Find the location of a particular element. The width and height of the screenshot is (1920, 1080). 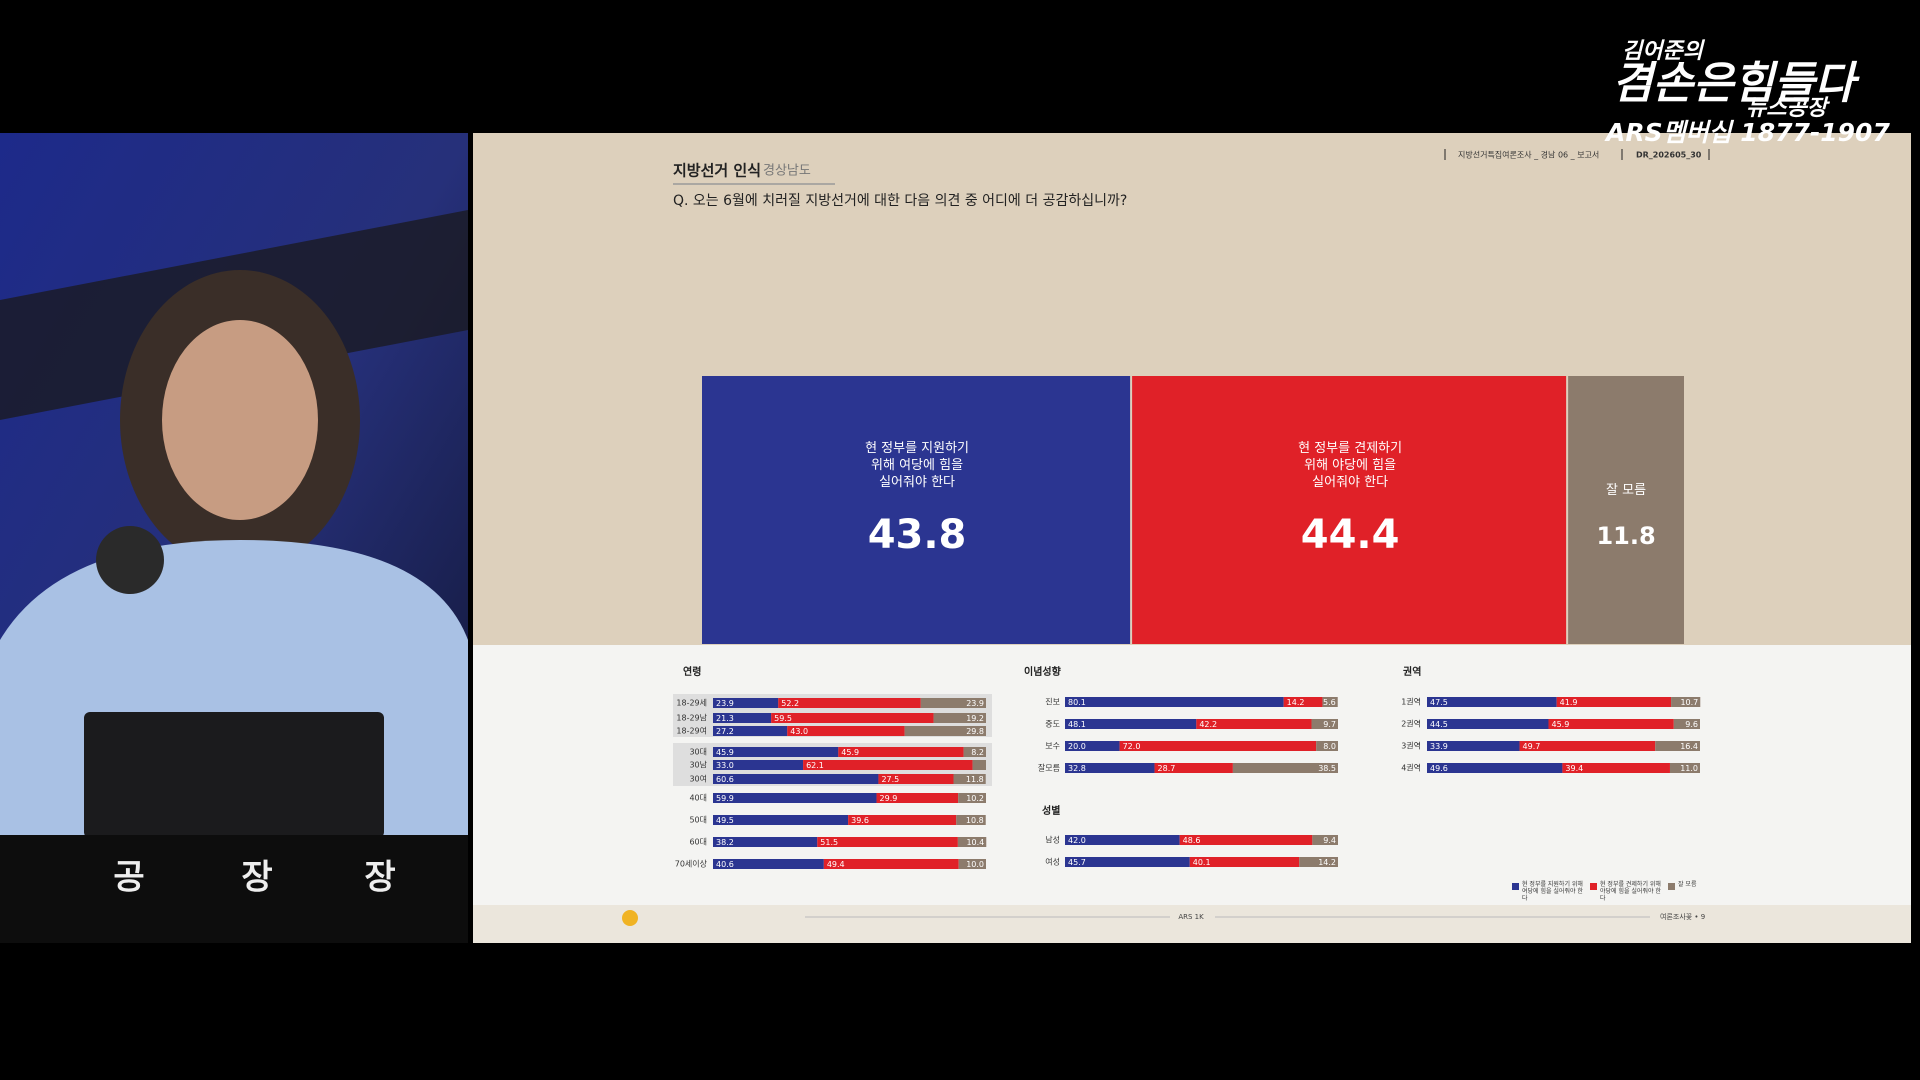

legend-label: 잘 모름 is located at coordinates (1687, 884).